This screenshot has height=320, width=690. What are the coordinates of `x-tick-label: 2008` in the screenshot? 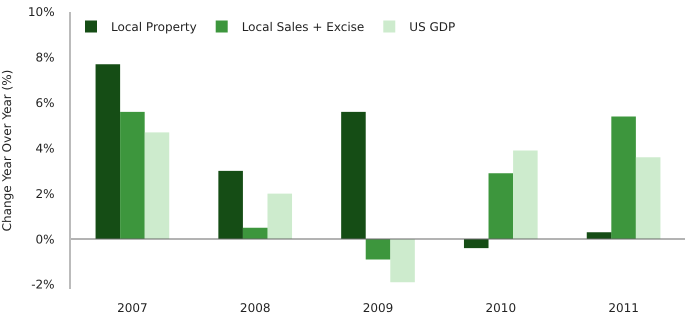 It's located at (255, 308).